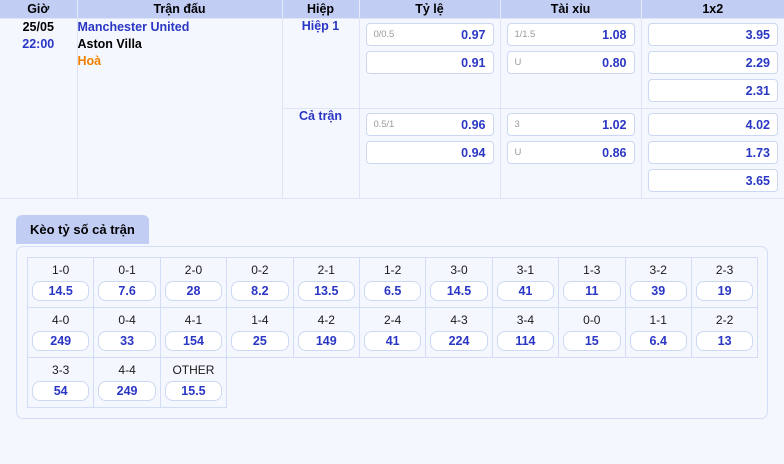  I want to click on score-label: 0-0, so click(592, 320).